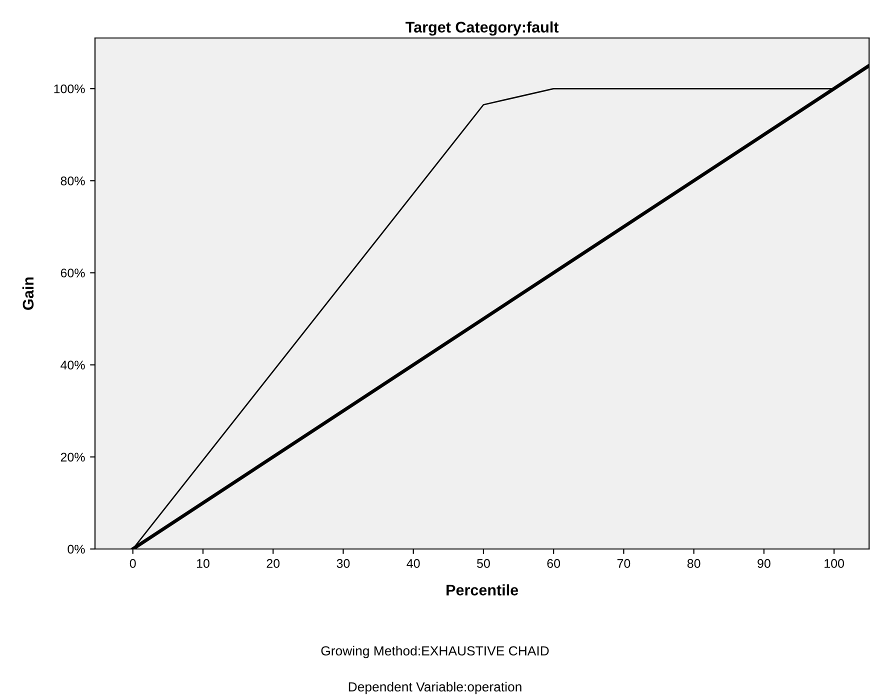  Describe the element at coordinates (72, 181) in the screenshot. I see `y-tick-label: 80%` at that location.